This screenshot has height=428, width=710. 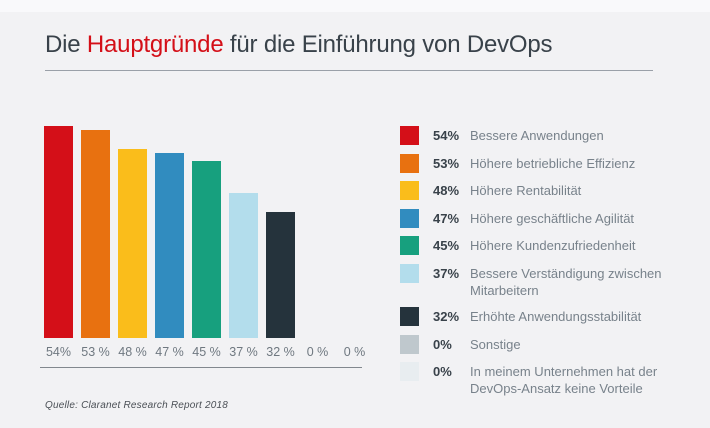 What do you see at coordinates (155, 44) in the screenshot?
I see `title-highlight: Hauptgründe` at bounding box center [155, 44].